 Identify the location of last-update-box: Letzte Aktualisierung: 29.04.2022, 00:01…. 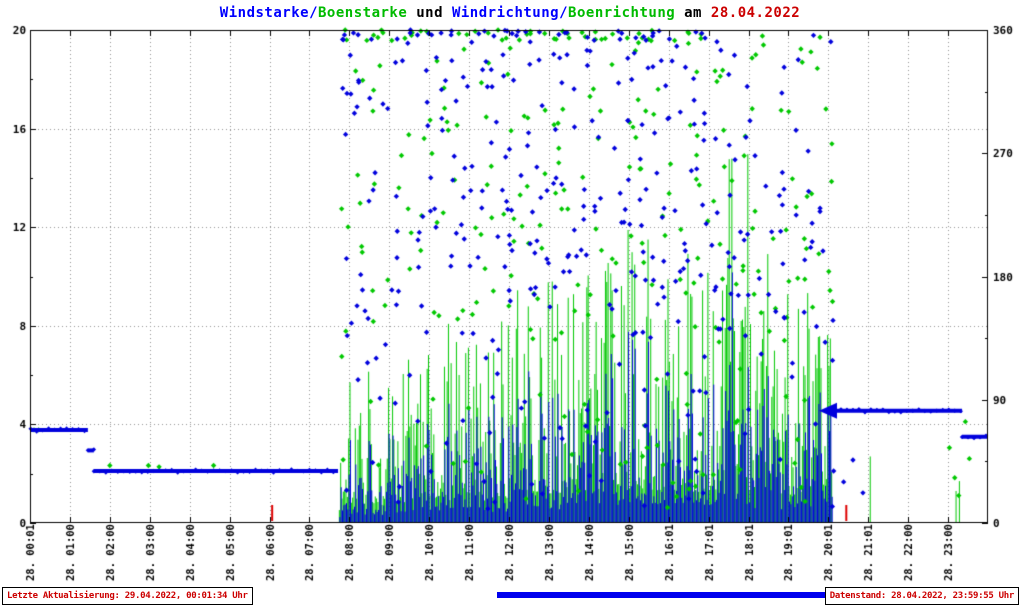
(127, 596).